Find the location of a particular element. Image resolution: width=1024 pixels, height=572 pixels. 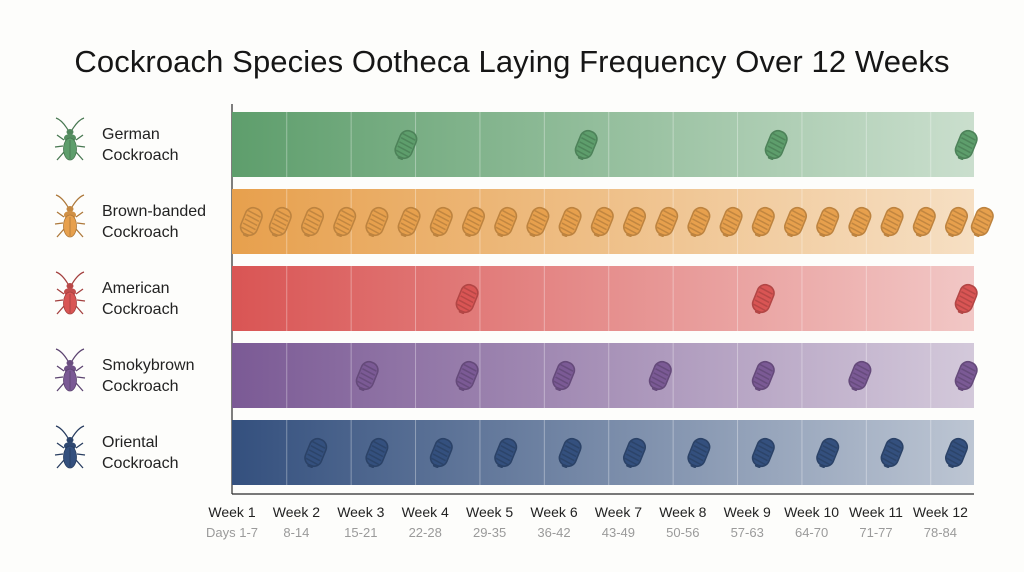

x-tick-sublabel: Days 1-7 is located at coordinates (232, 532).